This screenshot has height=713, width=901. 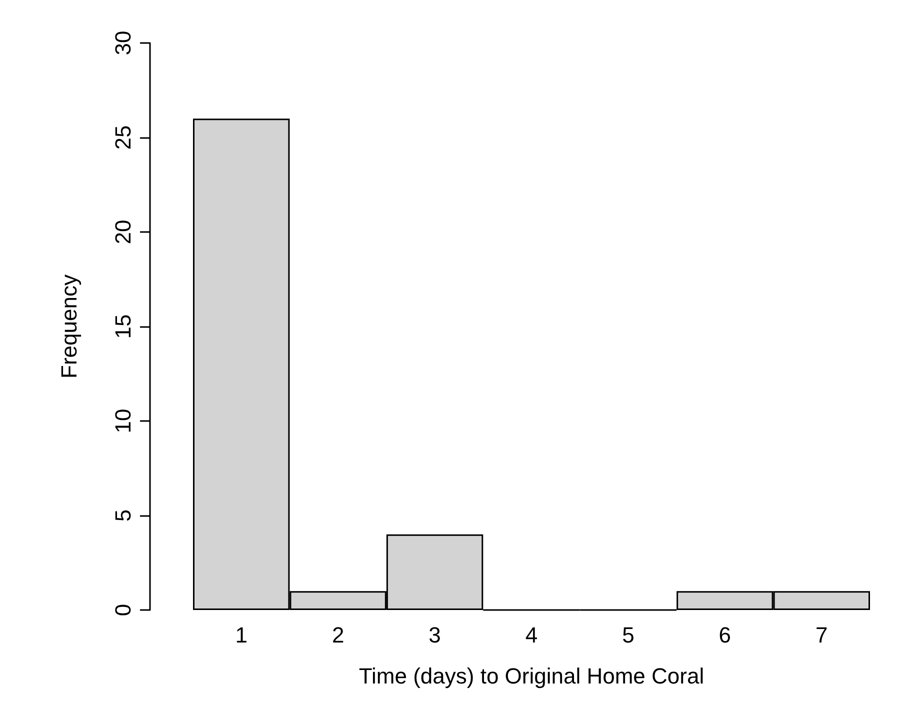 I want to click on x-tick-label: 1, so click(x=241, y=635).